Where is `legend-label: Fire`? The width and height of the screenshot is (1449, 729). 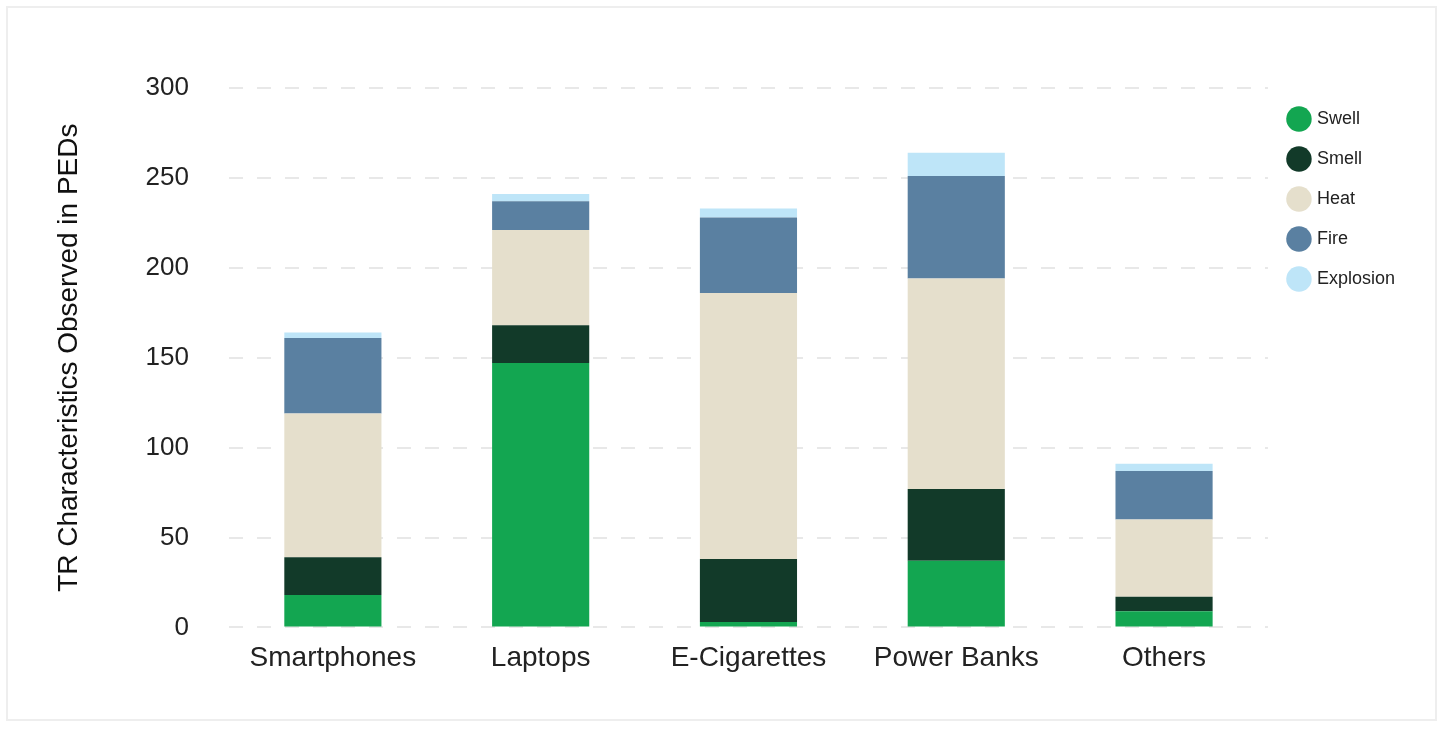
legend-label: Fire is located at coordinates (1332, 237).